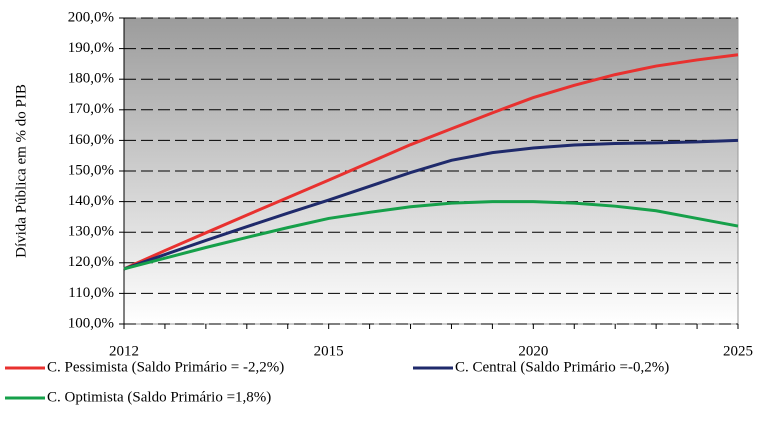 Image resolution: width=758 pixels, height=431 pixels. What do you see at coordinates (165, 367) in the screenshot?
I see `legend-label: C. Pessimista (Saldo Primário = -2,2%)` at bounding box center [165, 367].